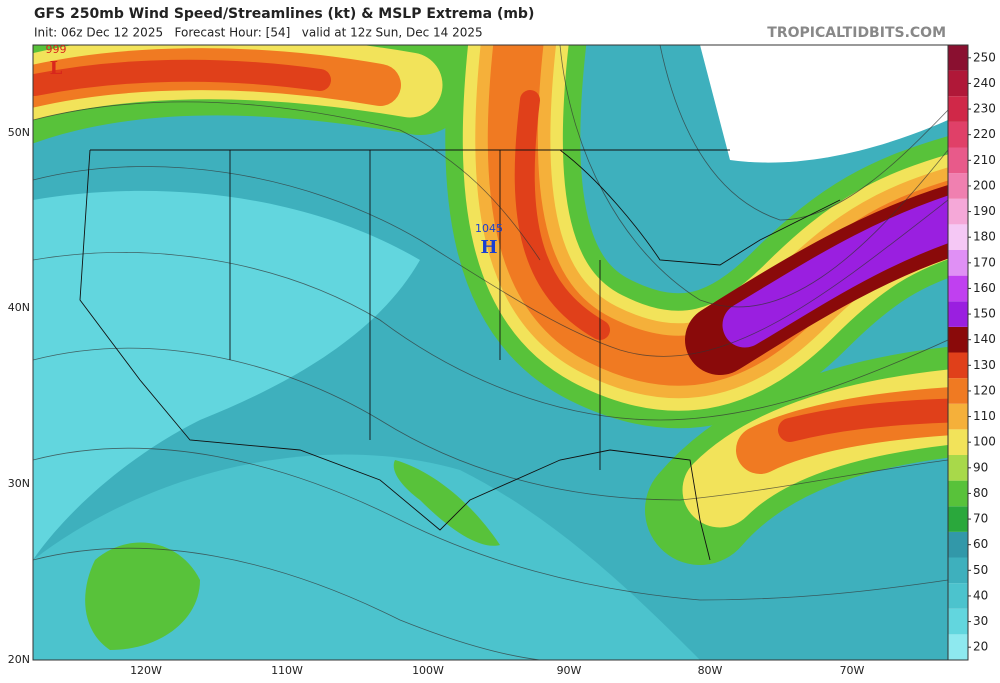 The width and height of the screenshot is (1000, 683). What do you see at coordinates (984, 442) in the screenshot?
I see `colorbar-label: 100` at bounding box center [984, 442].